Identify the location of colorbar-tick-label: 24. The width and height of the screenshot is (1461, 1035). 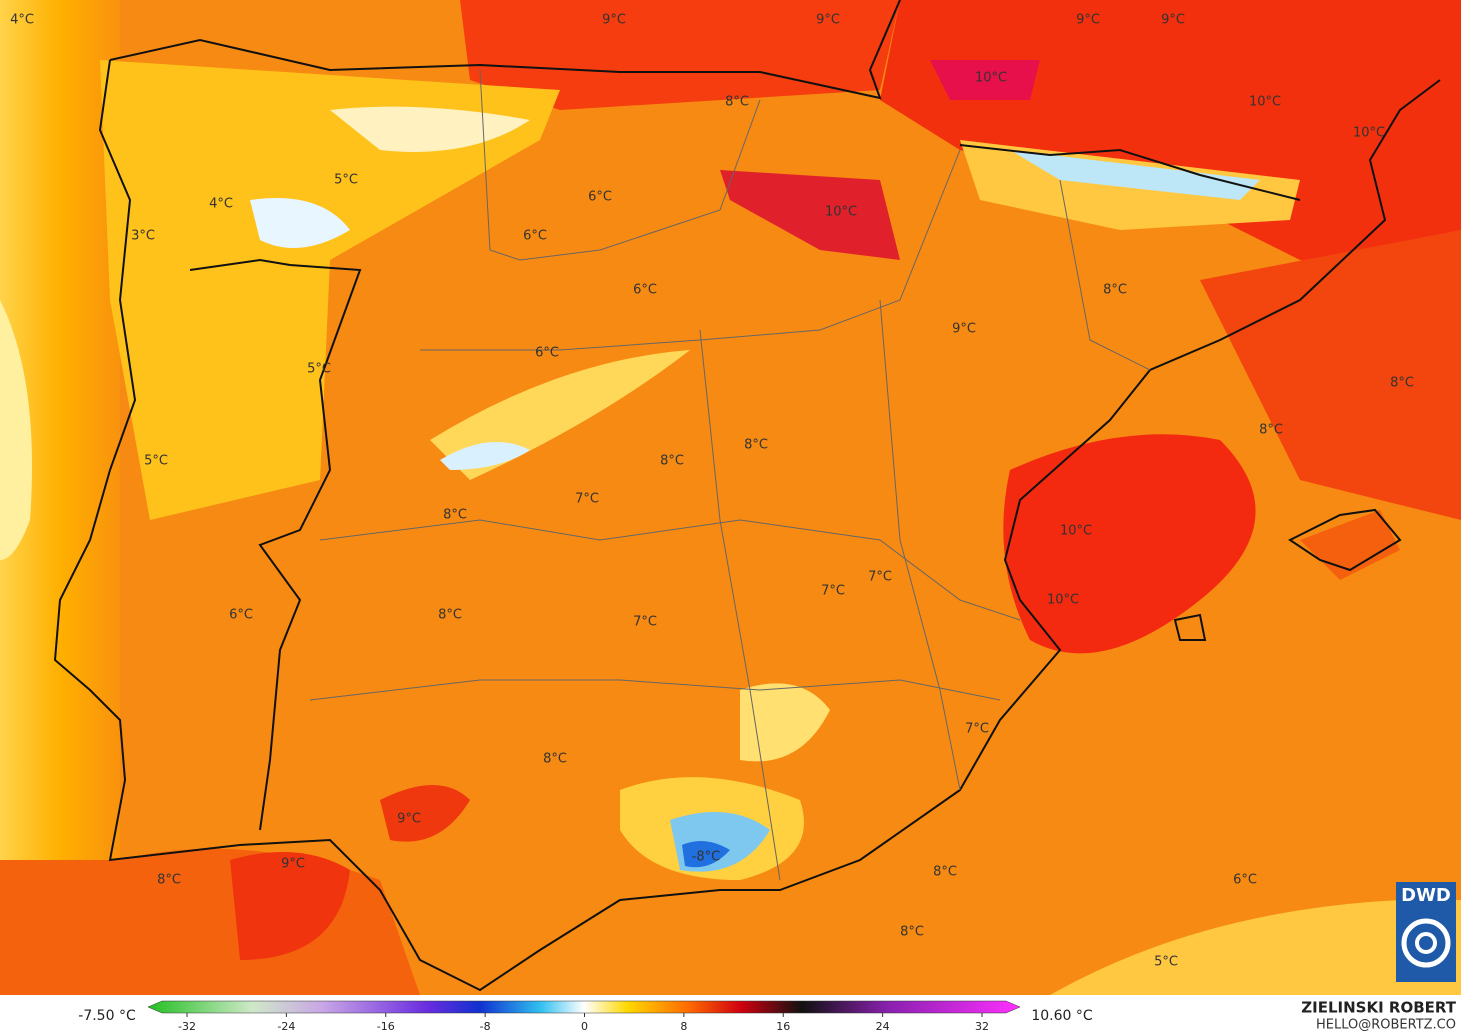
(883, 1026).